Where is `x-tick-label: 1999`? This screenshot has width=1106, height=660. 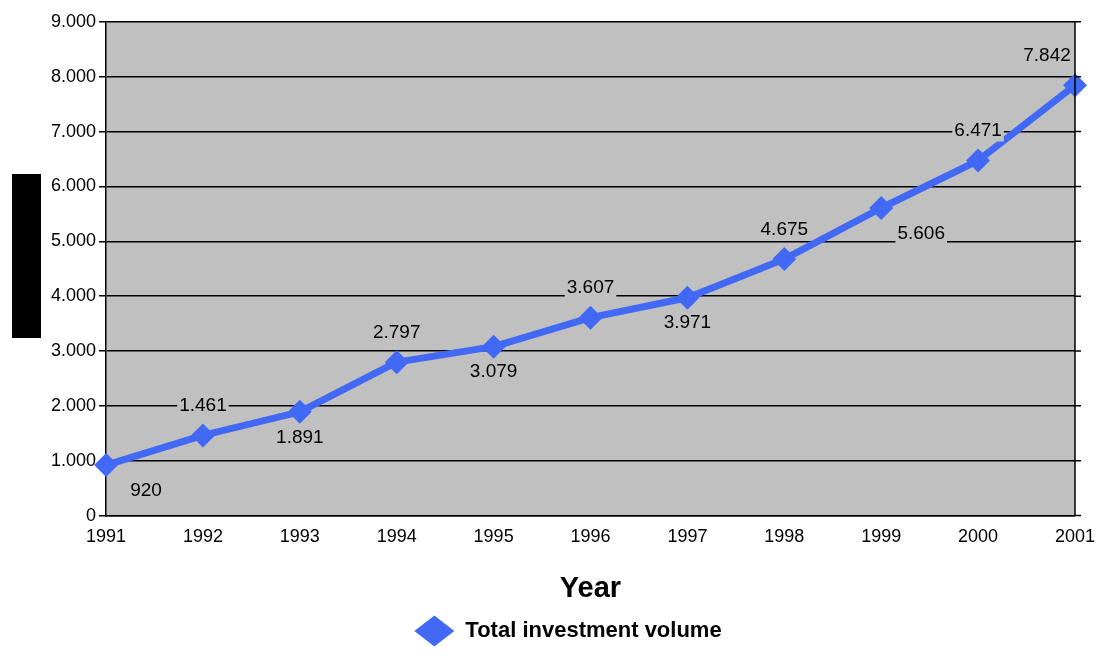 x-tick-label: 1999 is located at coordinates (881, 536).